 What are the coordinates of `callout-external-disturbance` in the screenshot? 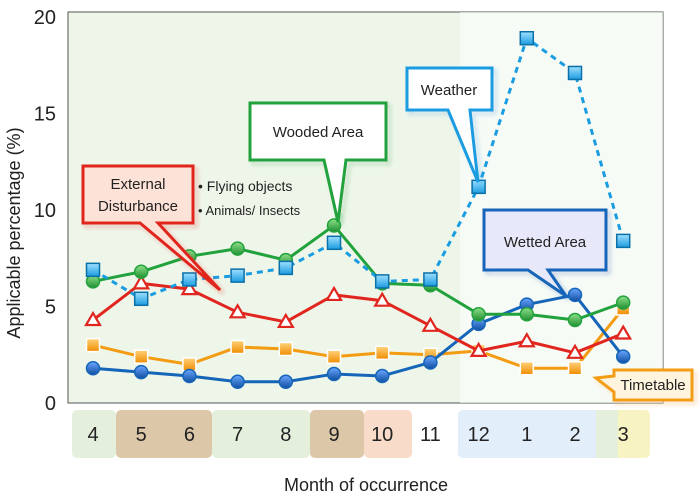 It's located at (151, 228).